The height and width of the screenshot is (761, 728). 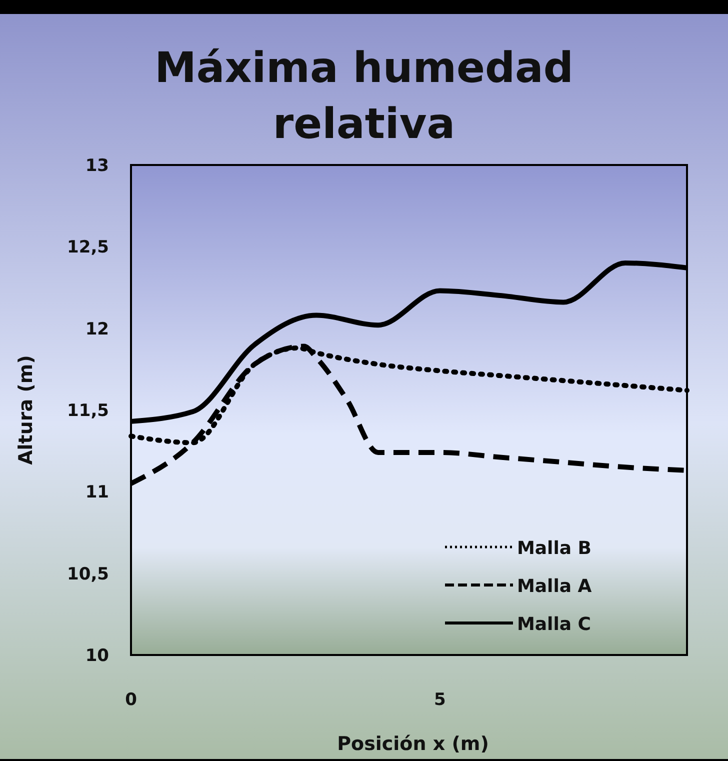 I want to click on y-tick-label: 12,5, so click(x=88, y=248).